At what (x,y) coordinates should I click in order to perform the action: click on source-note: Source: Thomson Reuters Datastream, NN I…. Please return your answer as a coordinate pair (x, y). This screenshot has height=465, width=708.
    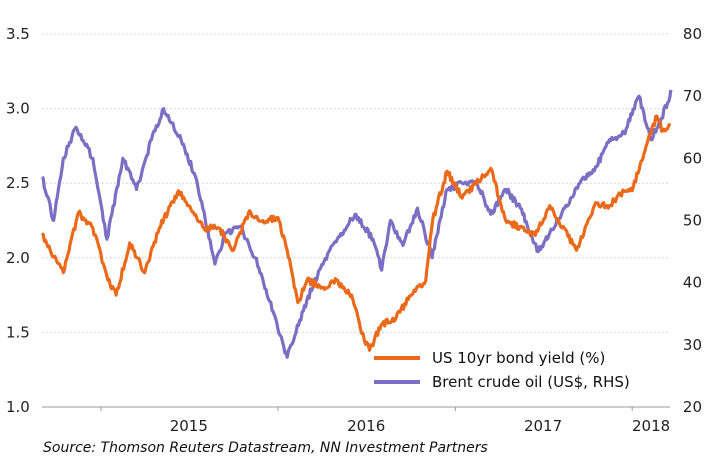
    Looking at the image, I should click on (265, 448).